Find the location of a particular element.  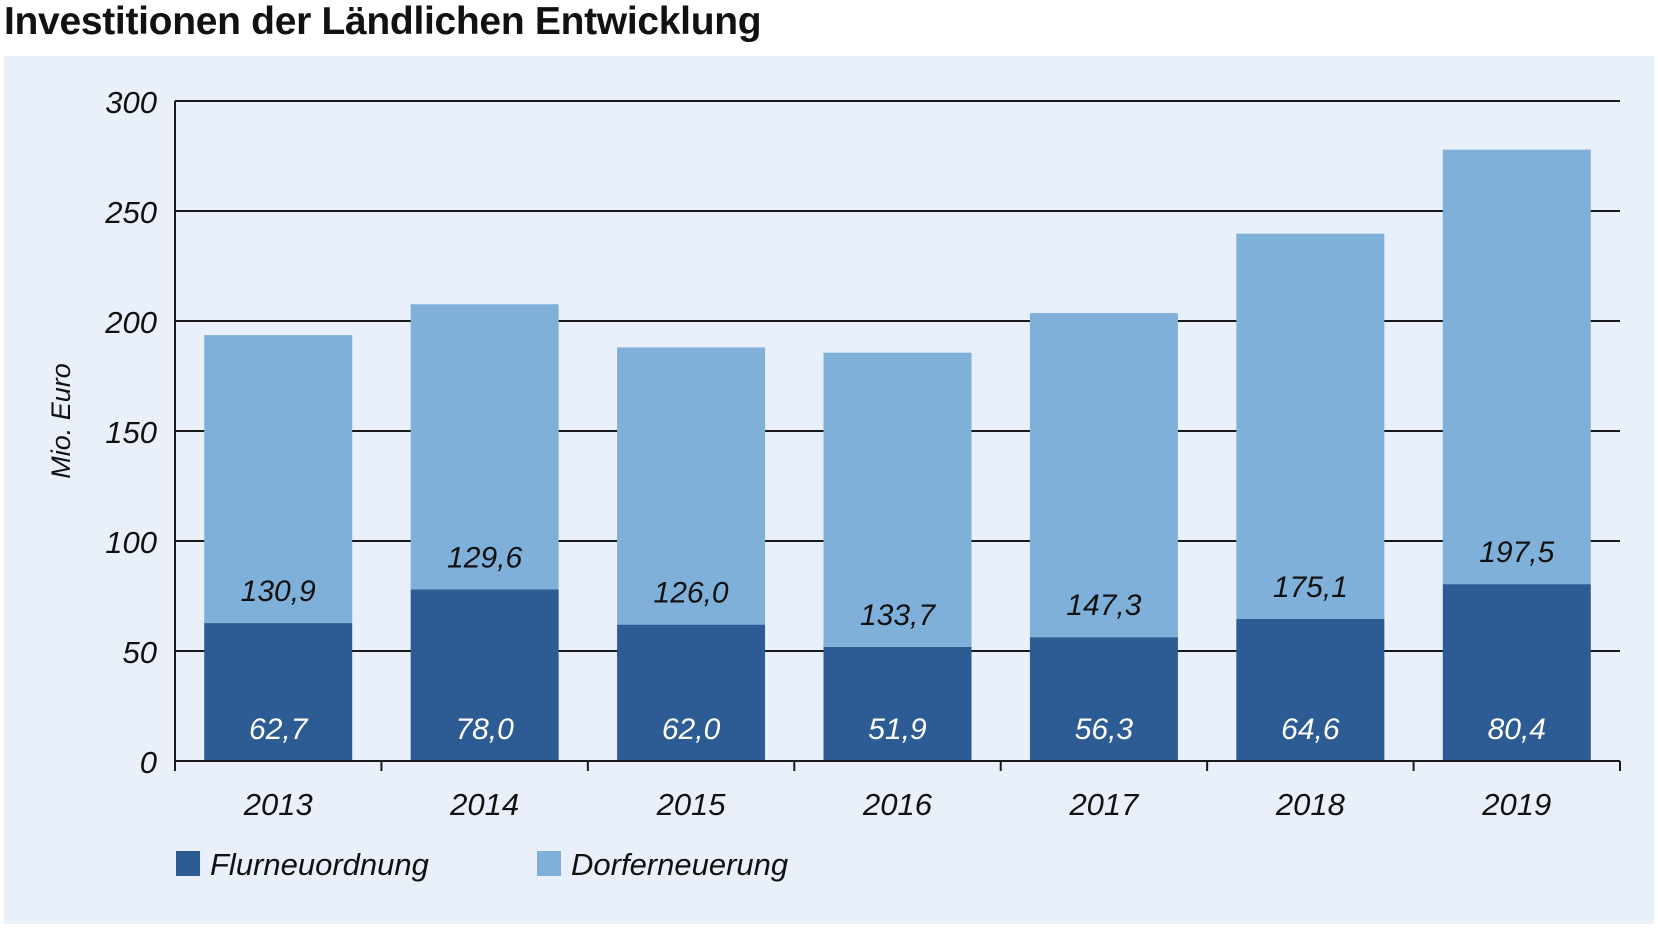

x-tick-label-2017: 2017 is located at coordinates (1104, 804).